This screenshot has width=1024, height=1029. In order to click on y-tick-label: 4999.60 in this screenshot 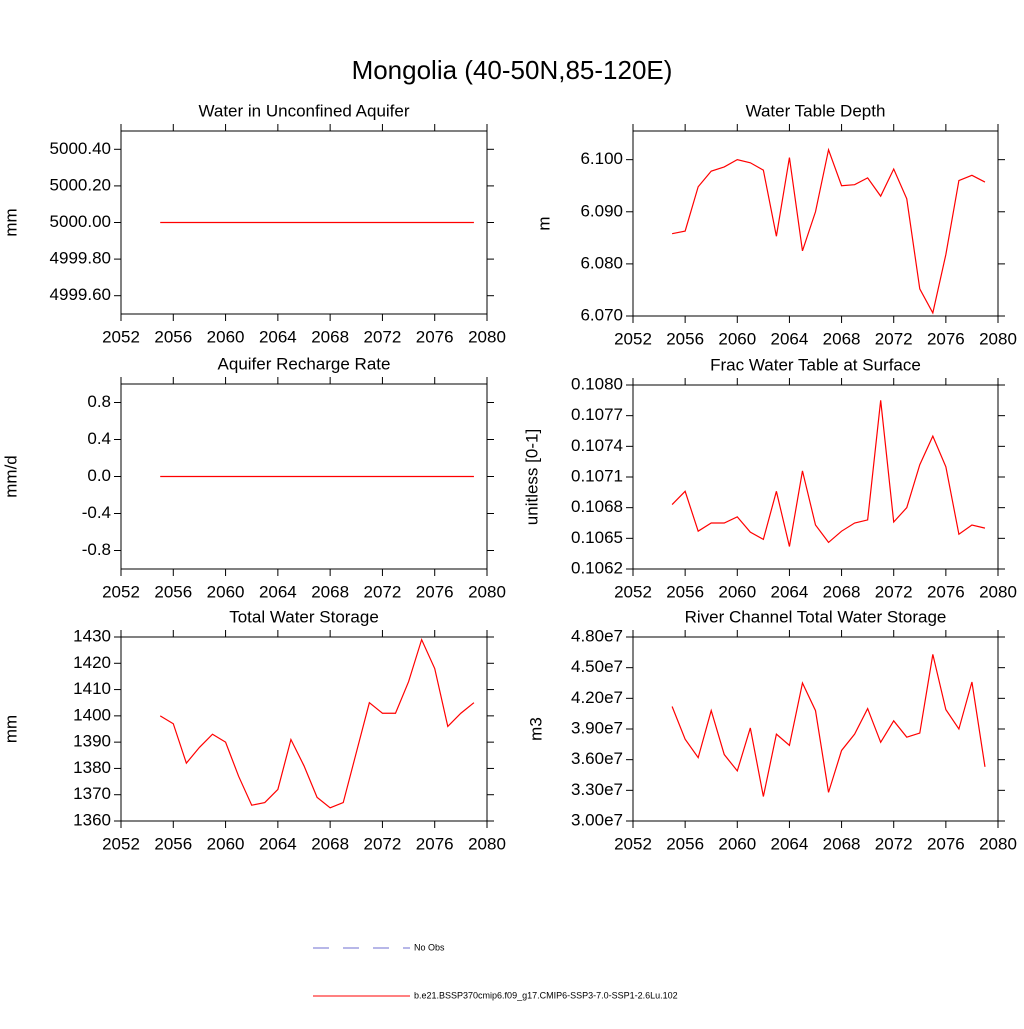, I will do `click(80, 294)`.